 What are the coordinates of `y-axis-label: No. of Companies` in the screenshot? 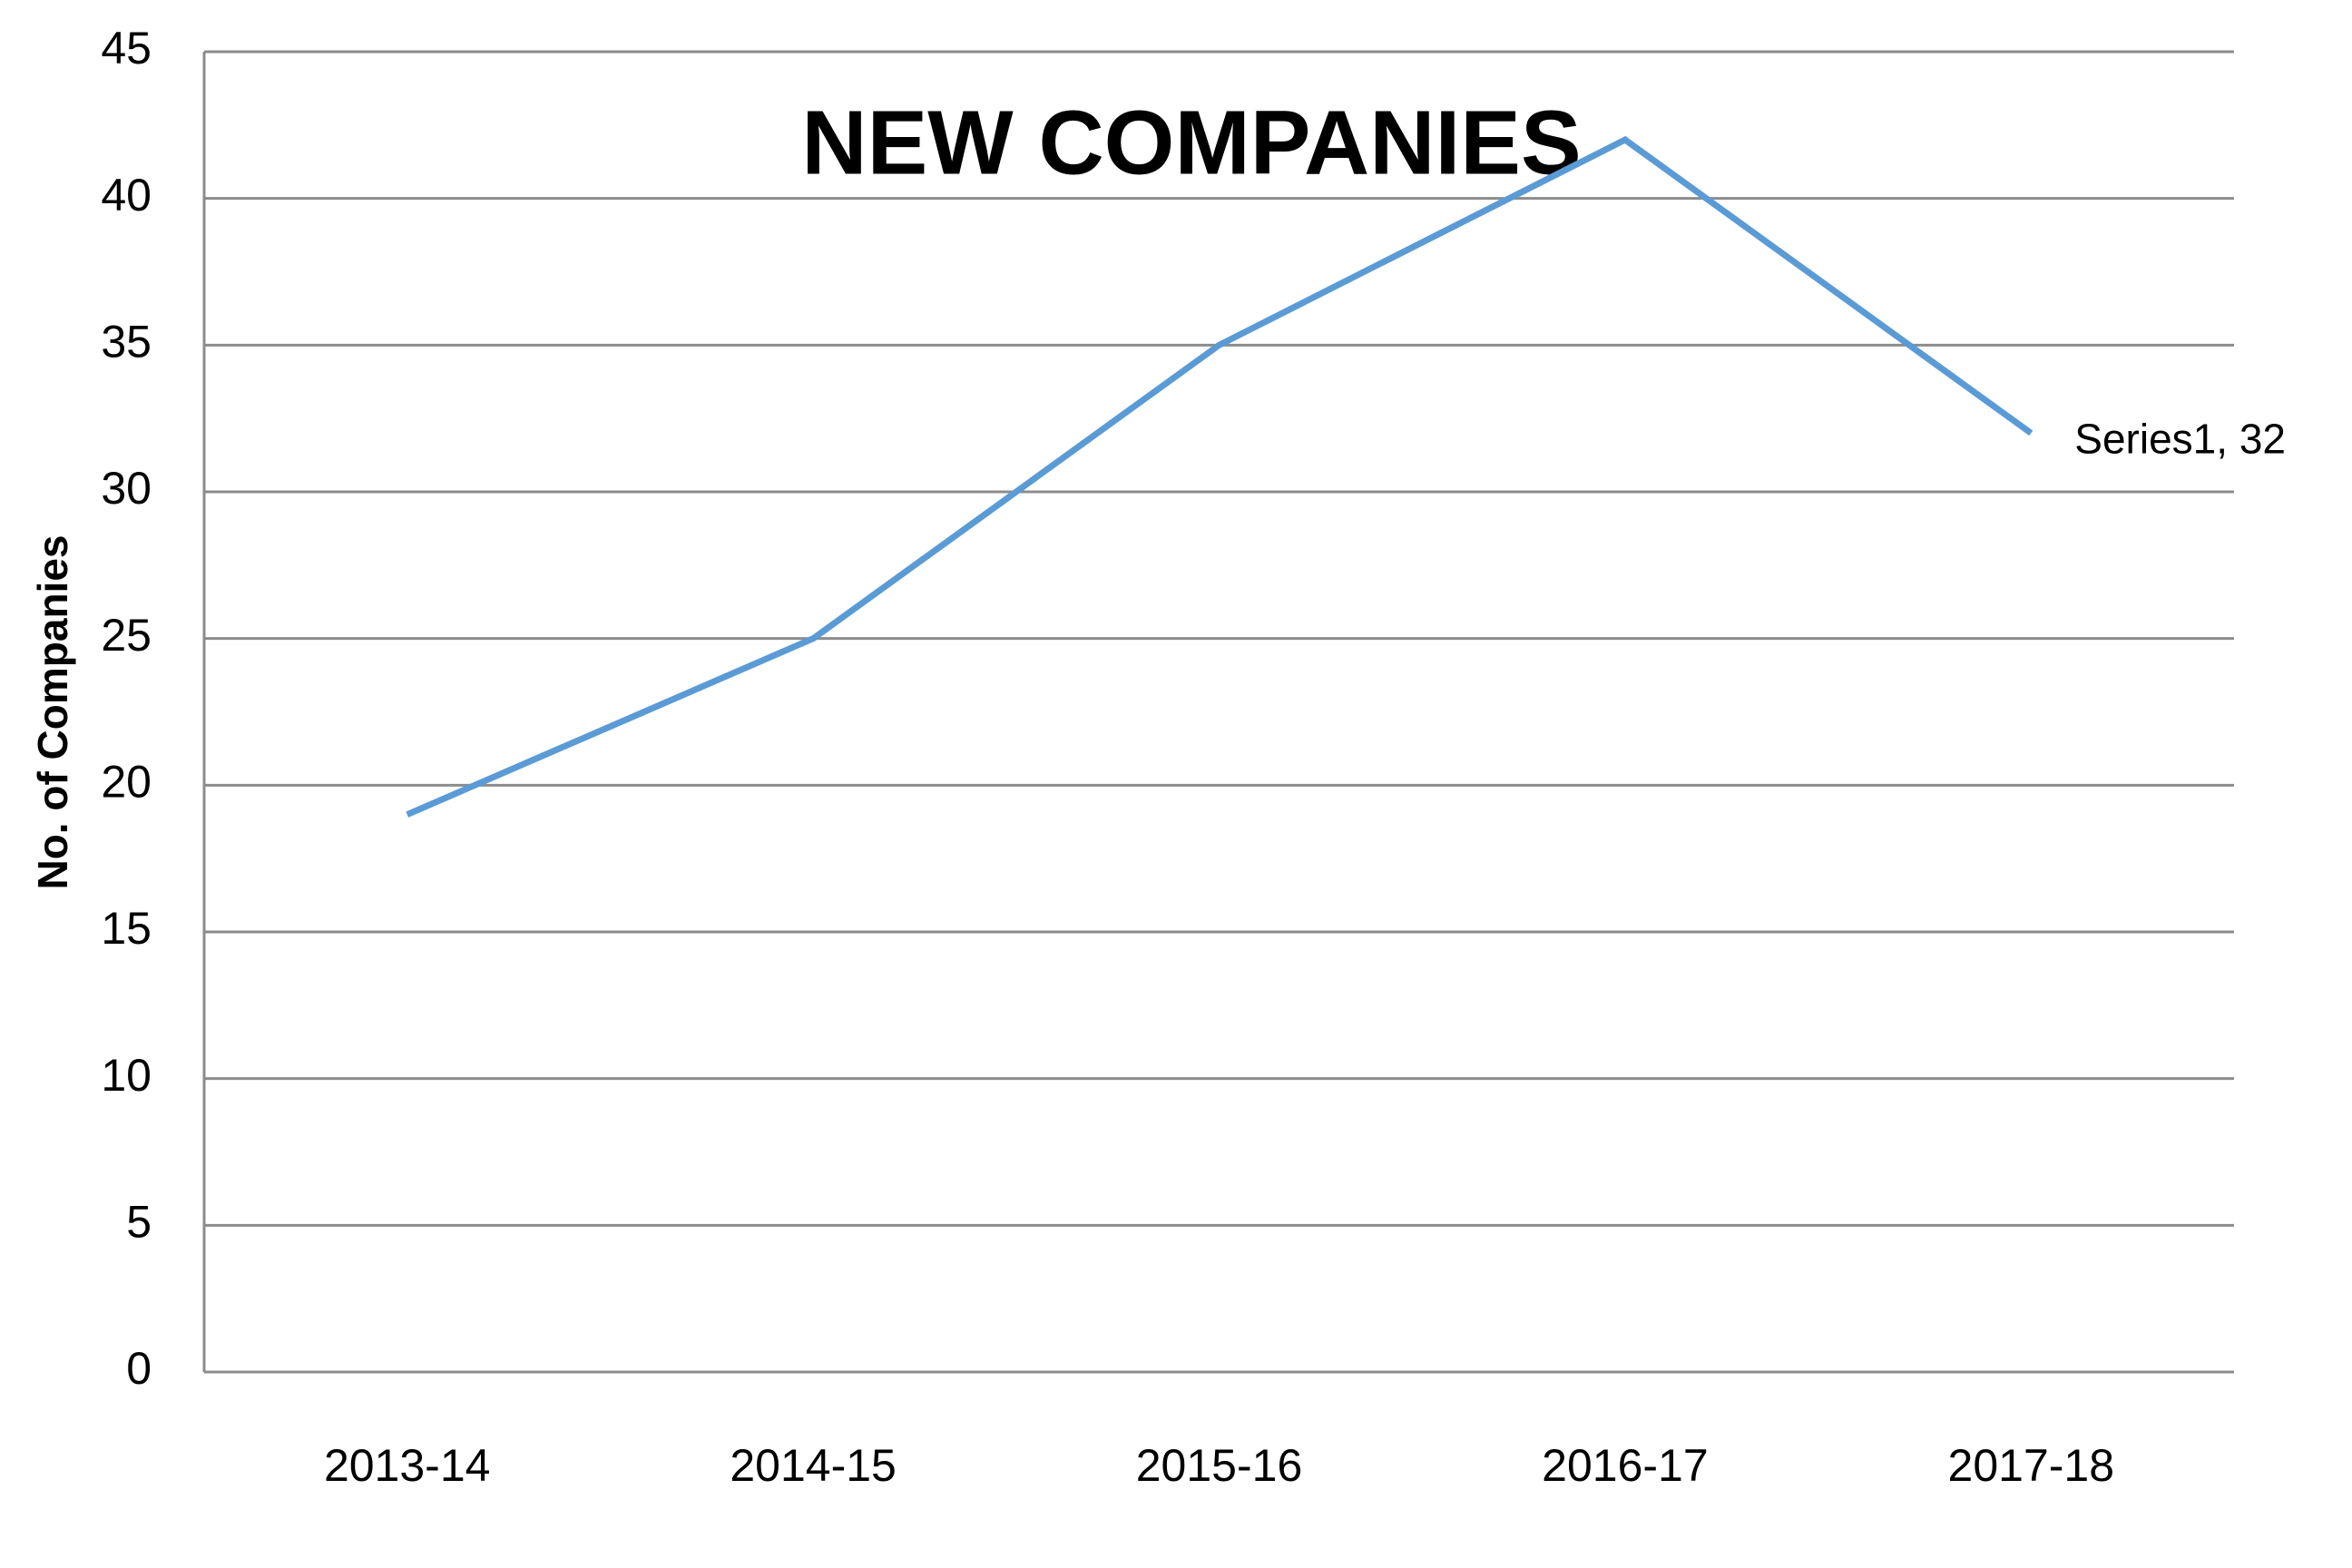 It's located at (52, 711).